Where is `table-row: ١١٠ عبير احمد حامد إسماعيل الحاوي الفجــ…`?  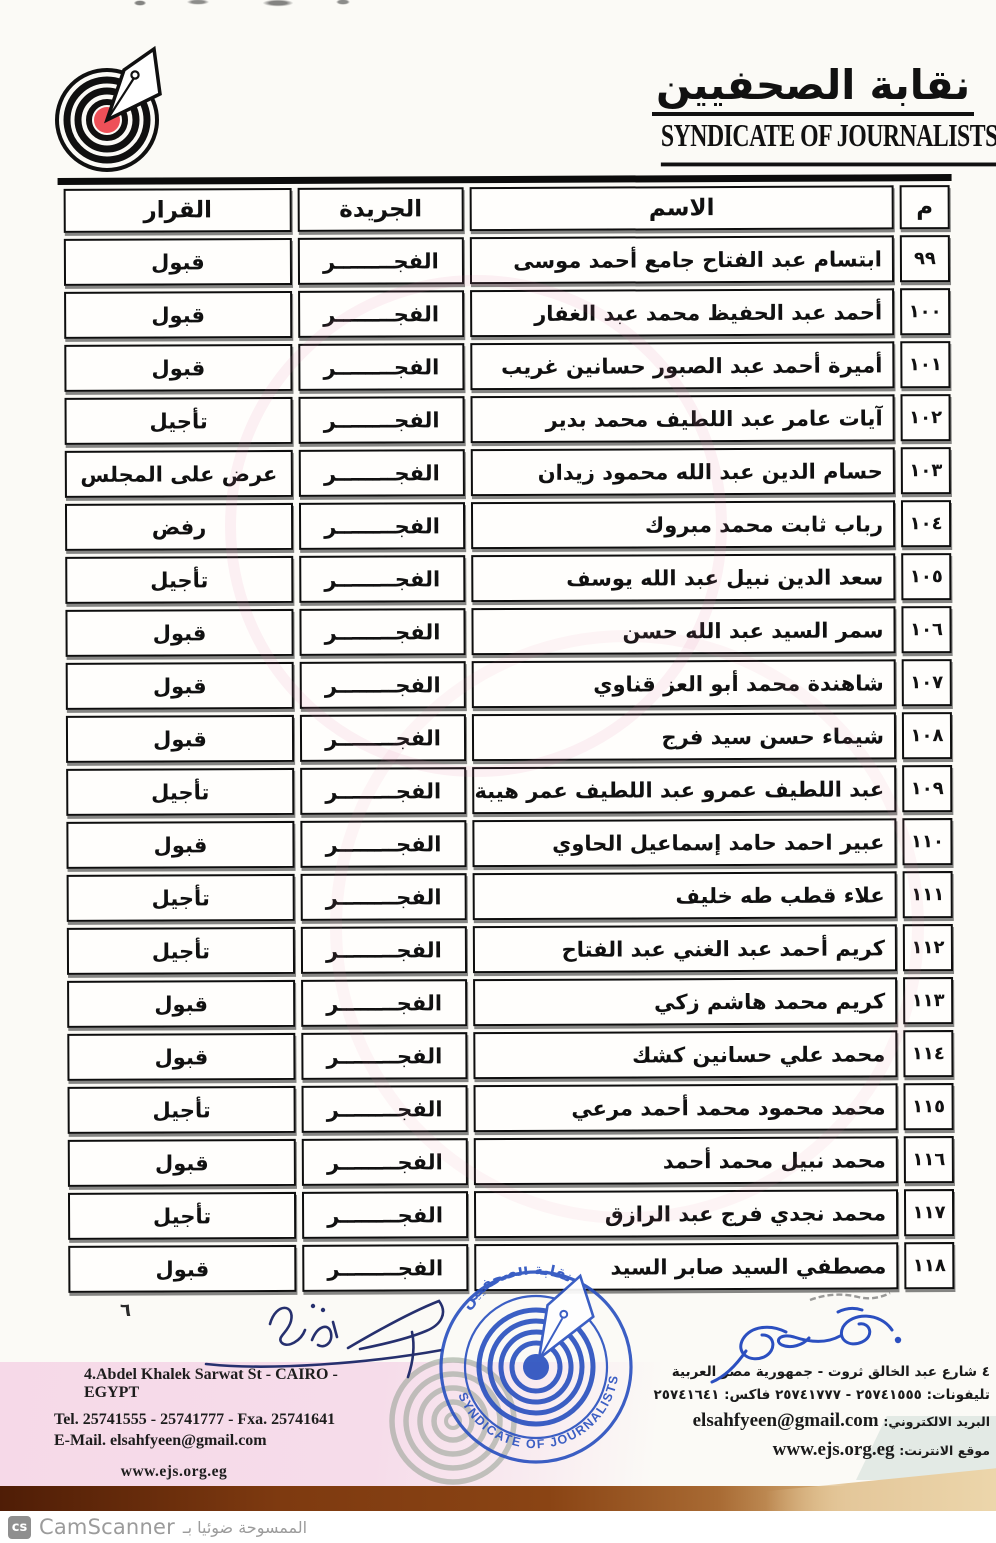
table-row: ١١٠ عبير احمد حامد إسماعيل الحاوي الفجــ… is located at coordinates (509, 843).